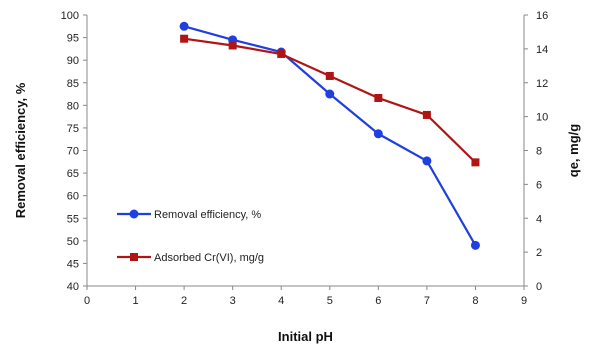  Describe the element at coordinates (305, 336) in the screenshot. I see `x-axis-title: Initial pH` at that location.